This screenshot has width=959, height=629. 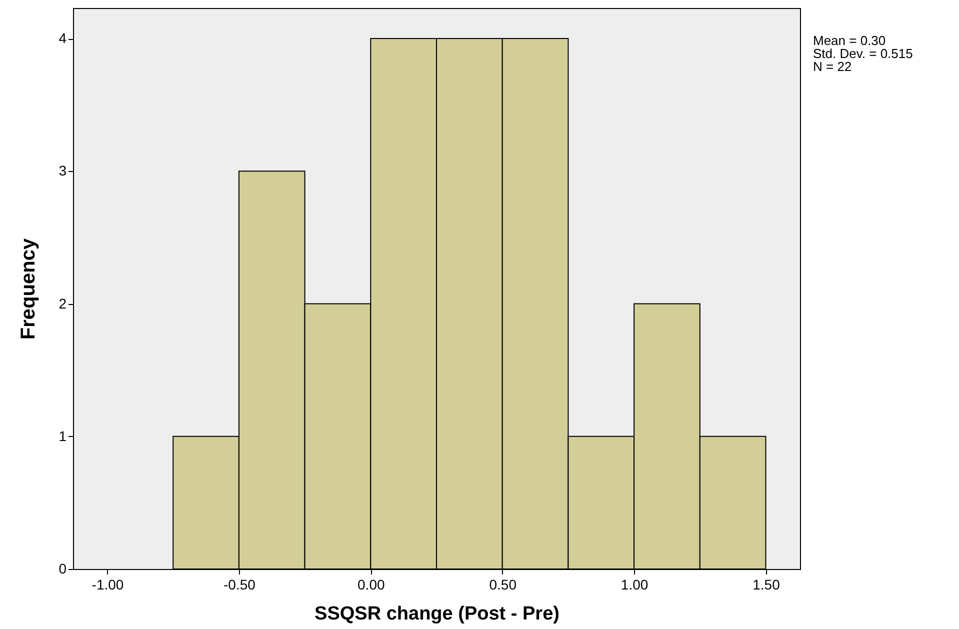 I want to click on y-axis-title: Frequency, so click(x=29, y=289).